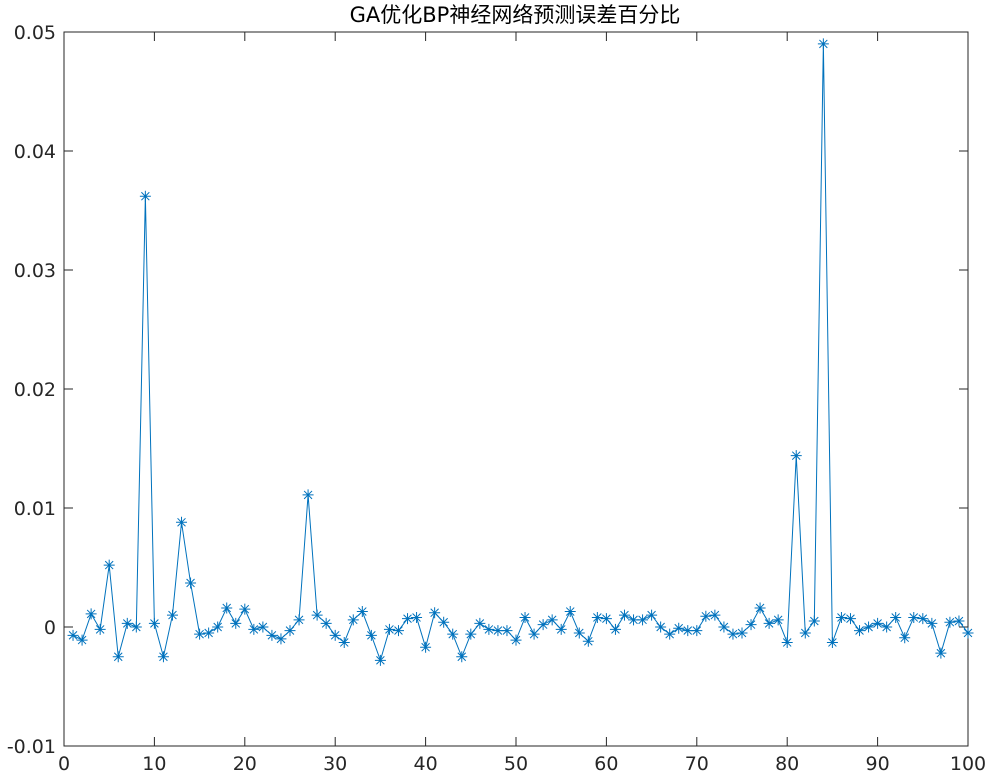 This screenshot has height=780, width=988. I want to click on y-tick-label: 0, so click(50, 628).